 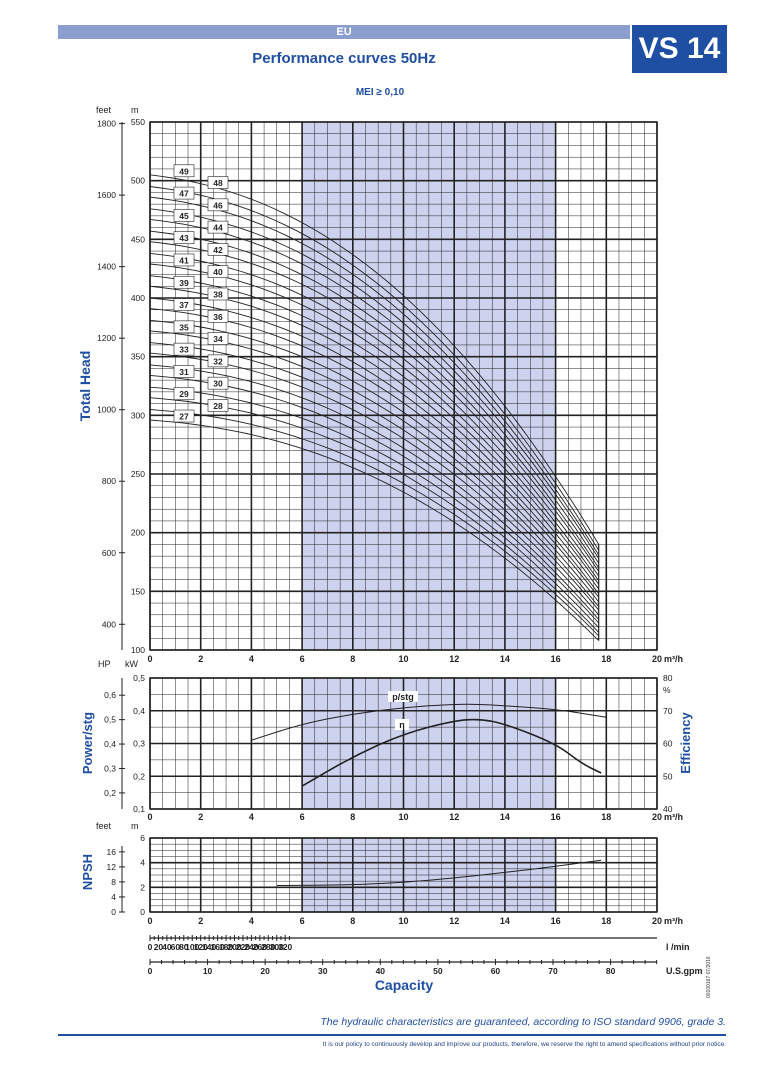 What do you see at coordinates (392, 1035) in the screenshot?
I see `footer-rule` at bounding box center [392, 1035].